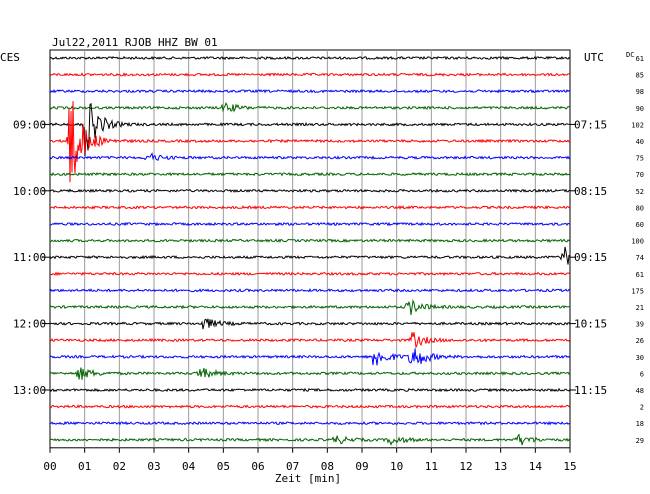 The width and height of the screenshot is (650, 494). I want to click on x-tick-label: 02, so click(119, 466).